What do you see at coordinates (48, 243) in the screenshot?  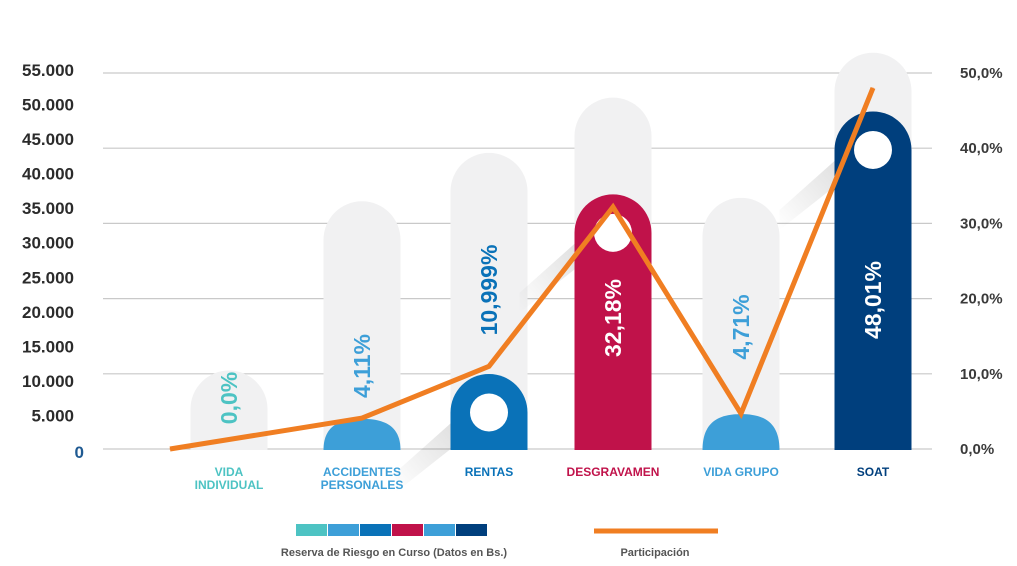 I see `y-left-tick-label: 30.000` at bounding box center [48, 243].